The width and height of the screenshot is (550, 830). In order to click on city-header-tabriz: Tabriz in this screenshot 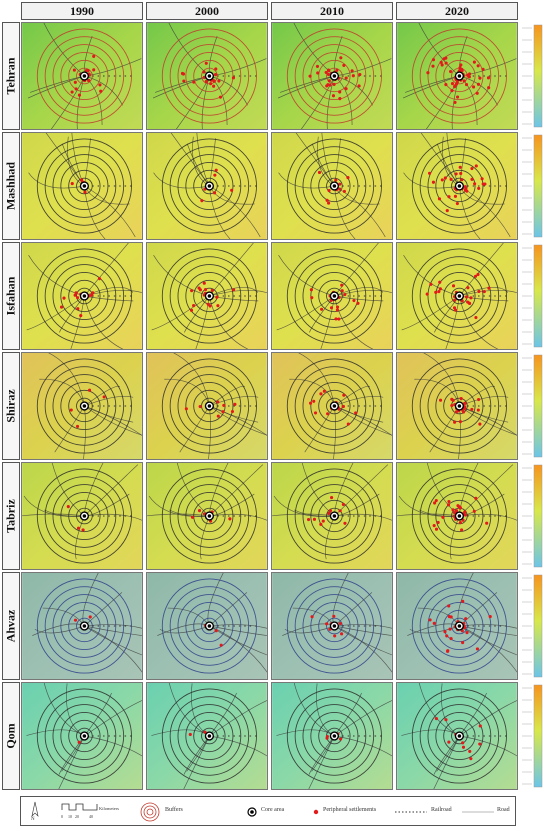, I will do `click(11, 516)`.